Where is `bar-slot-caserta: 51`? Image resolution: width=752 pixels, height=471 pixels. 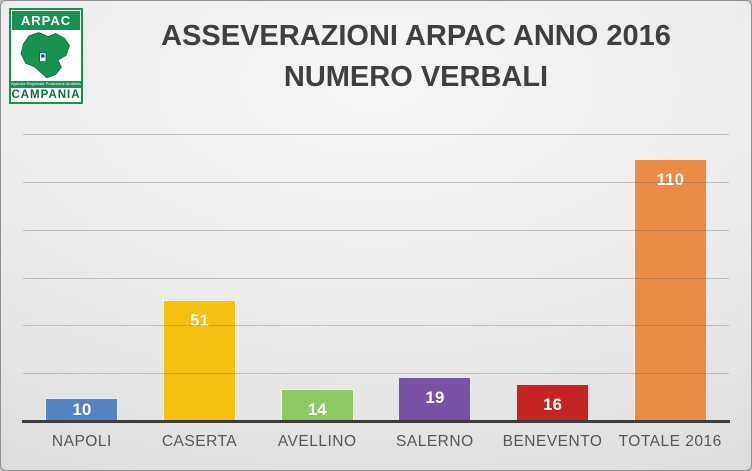 bar-slot-caserta: 51 is located at coordinates (200, 278).